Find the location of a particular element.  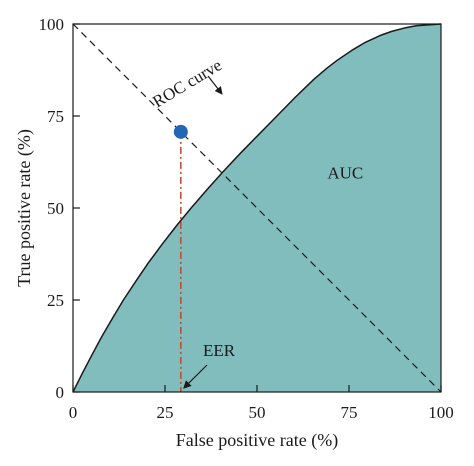

x-axis-title: False positive rate (%) is located at coordinates (257, 440).